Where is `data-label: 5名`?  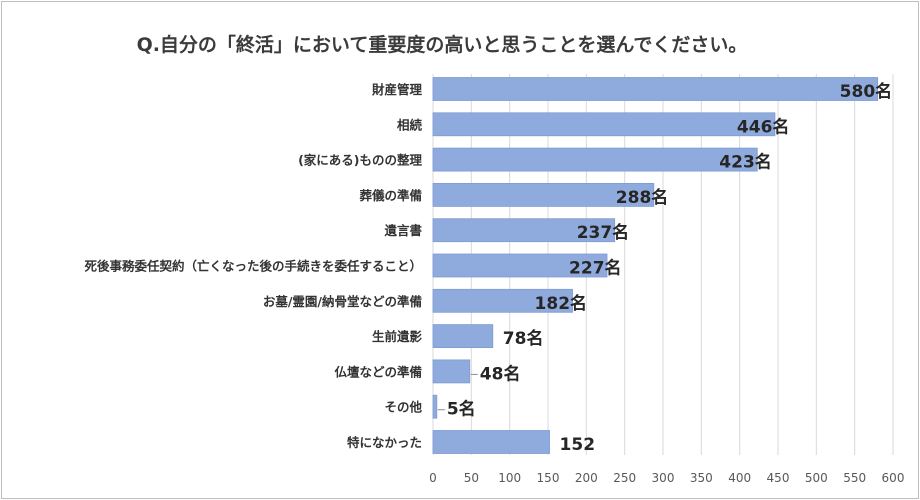
data-label: 5名 is located at coordinates (461, 409).